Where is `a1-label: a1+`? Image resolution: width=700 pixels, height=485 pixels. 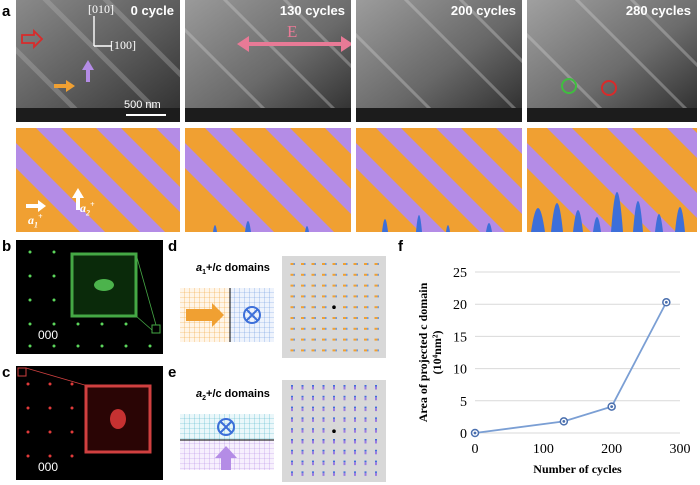
a1-label: a1+ is located at coordinates (35, 221).